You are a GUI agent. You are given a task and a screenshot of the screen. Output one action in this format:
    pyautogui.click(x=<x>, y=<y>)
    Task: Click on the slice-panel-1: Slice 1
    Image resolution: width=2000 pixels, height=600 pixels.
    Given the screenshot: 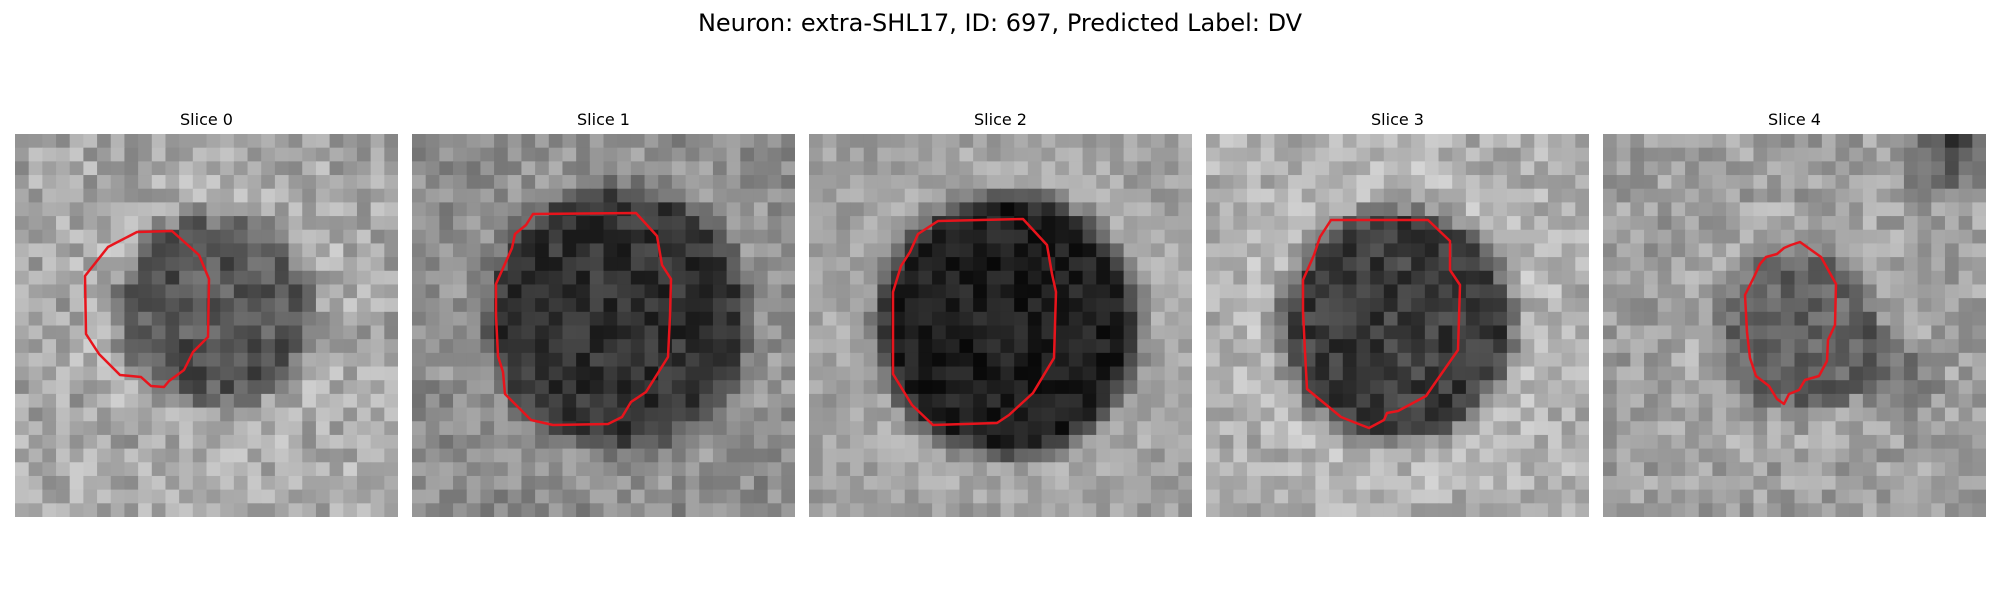 What is the action you would take?
    pyautogui.click(x=603, y=313)
    